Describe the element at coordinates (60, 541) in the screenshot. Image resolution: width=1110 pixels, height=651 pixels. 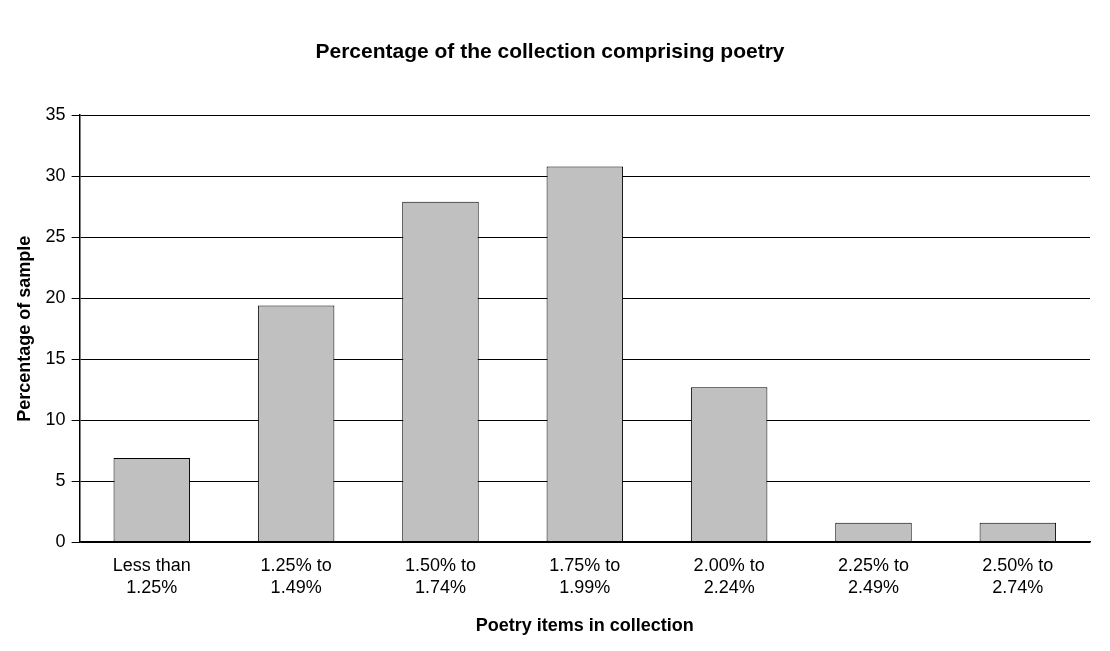
I see `y-tick-label: 0` at that location.